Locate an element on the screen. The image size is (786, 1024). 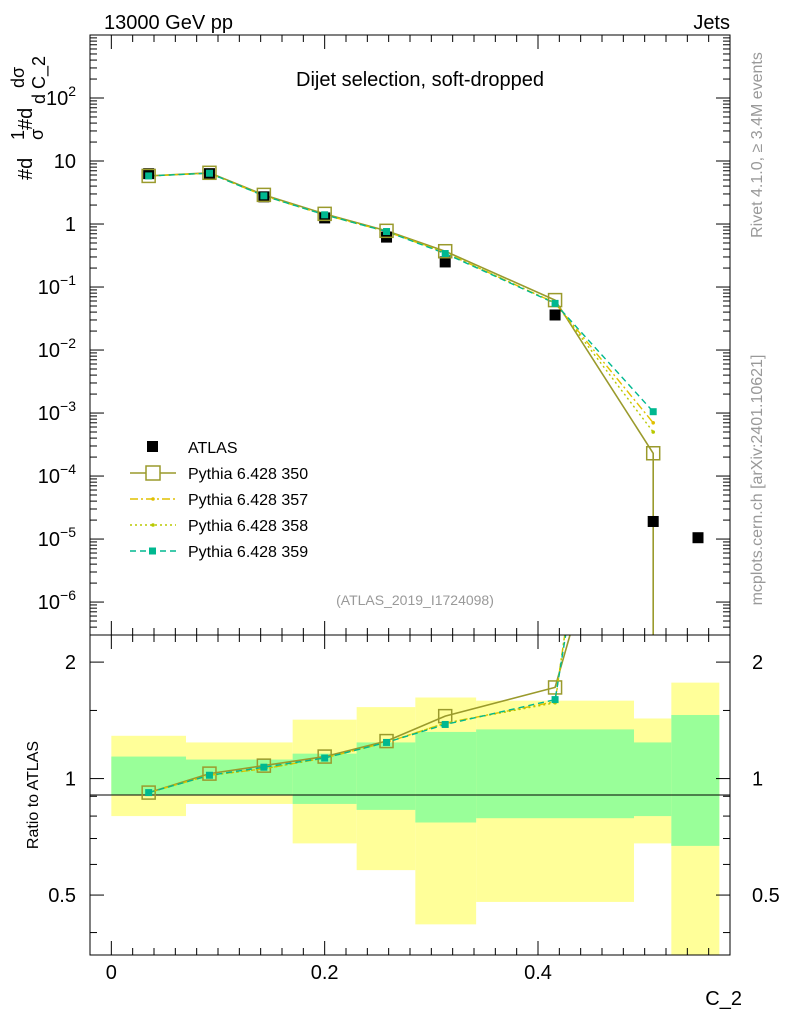
x-tick-label: 0 is located at coordinates (111, 973).